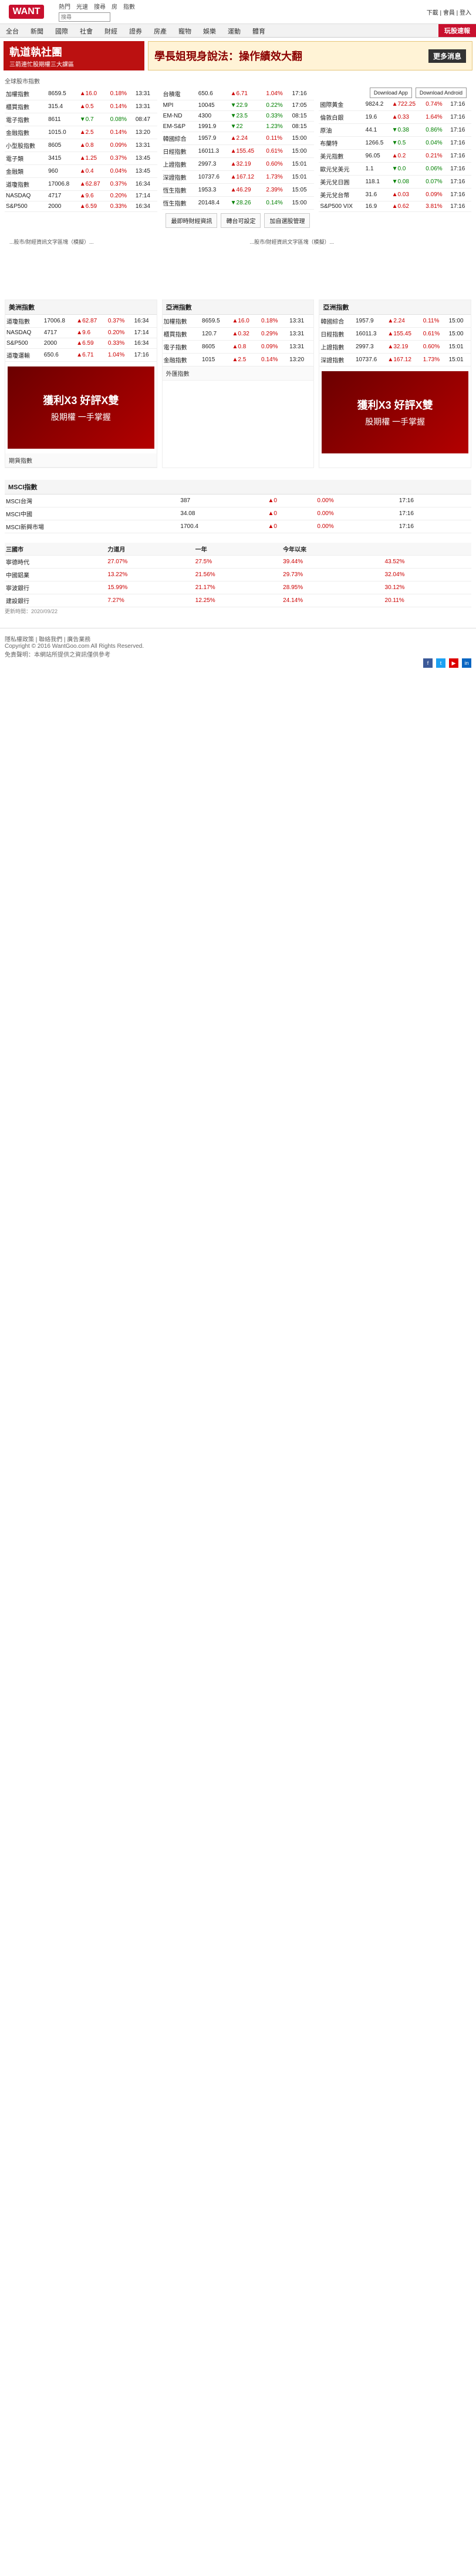 The height and width of the screenshot is (2576, 476). I want to click on banner-left: 軌道執社團 三箭連忙股期權三大課區, so click(74, 56).